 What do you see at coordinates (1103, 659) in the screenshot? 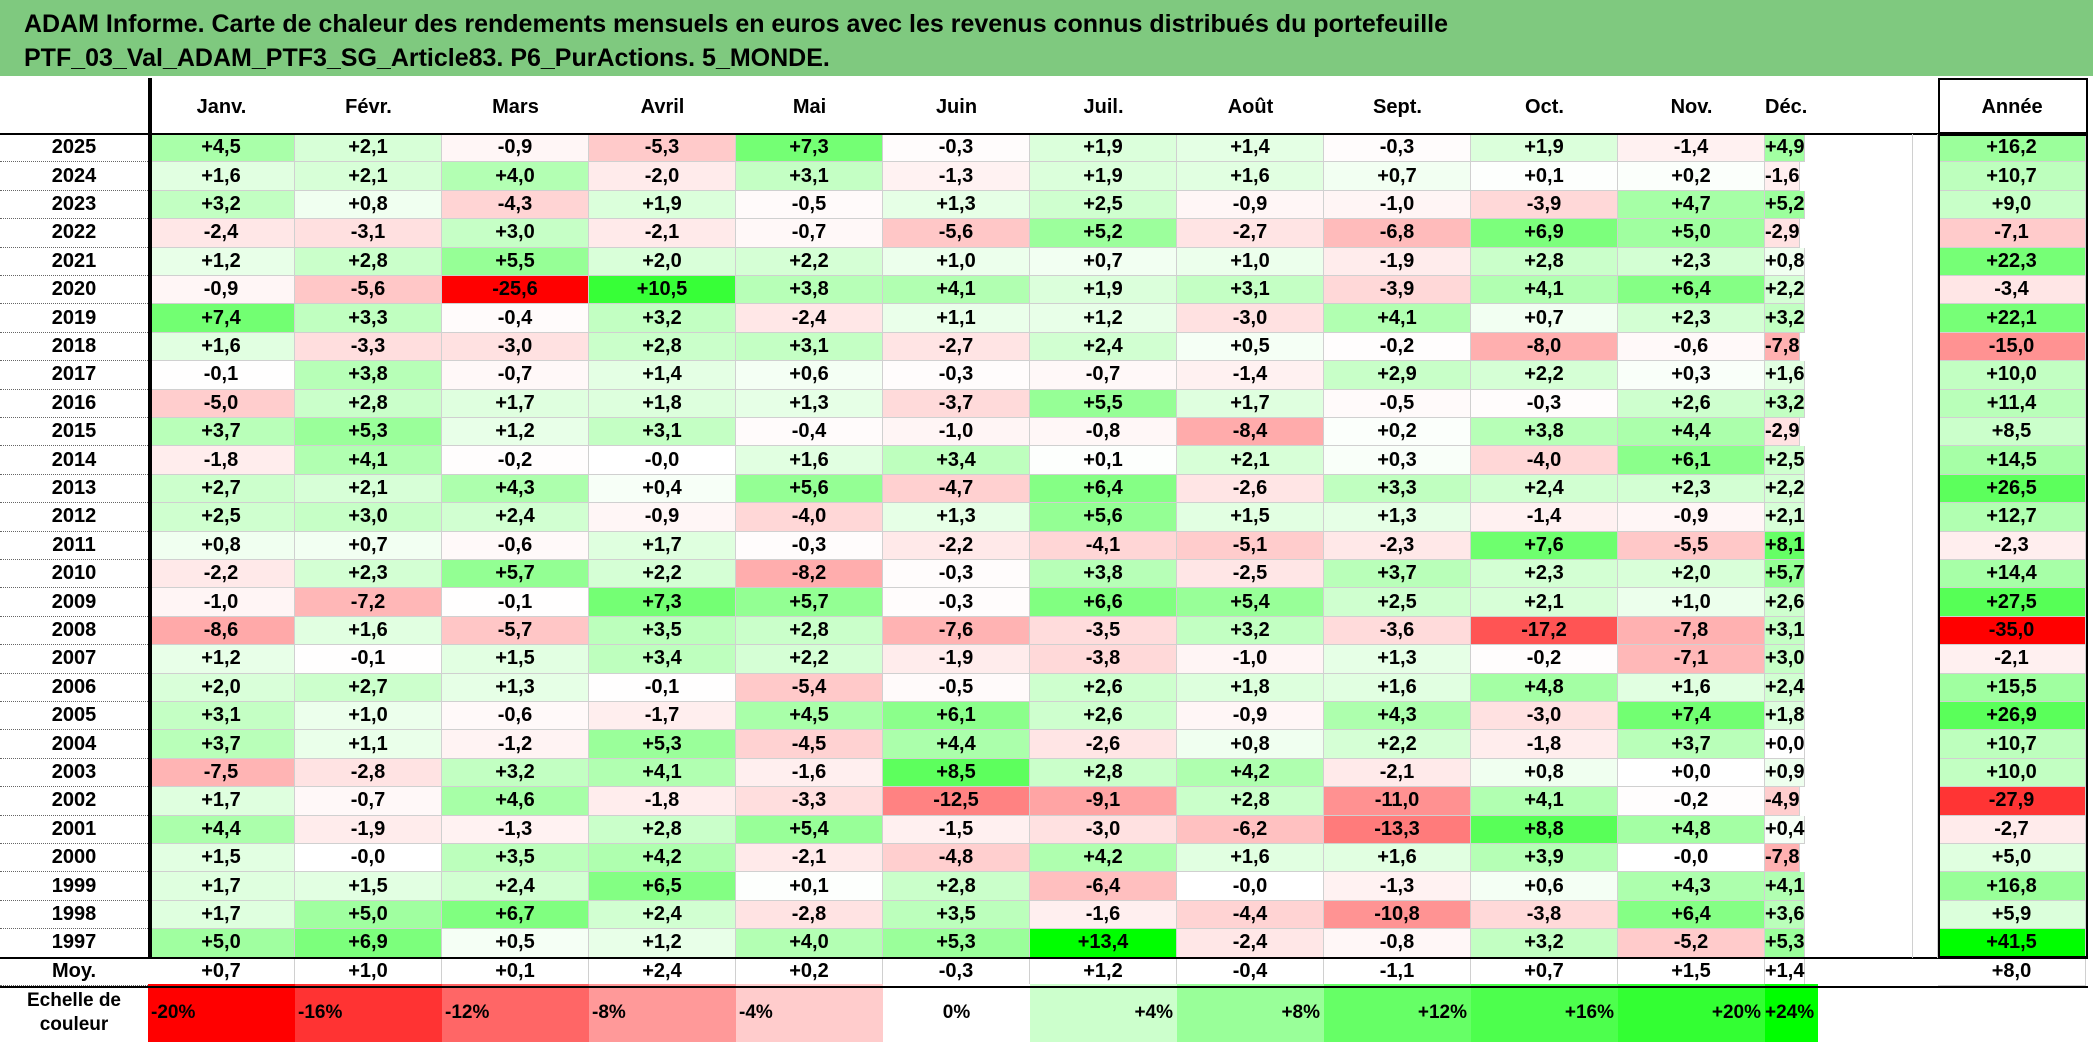
I see `heatmap-cell: -3,8` at bounding box center [1103, 659].